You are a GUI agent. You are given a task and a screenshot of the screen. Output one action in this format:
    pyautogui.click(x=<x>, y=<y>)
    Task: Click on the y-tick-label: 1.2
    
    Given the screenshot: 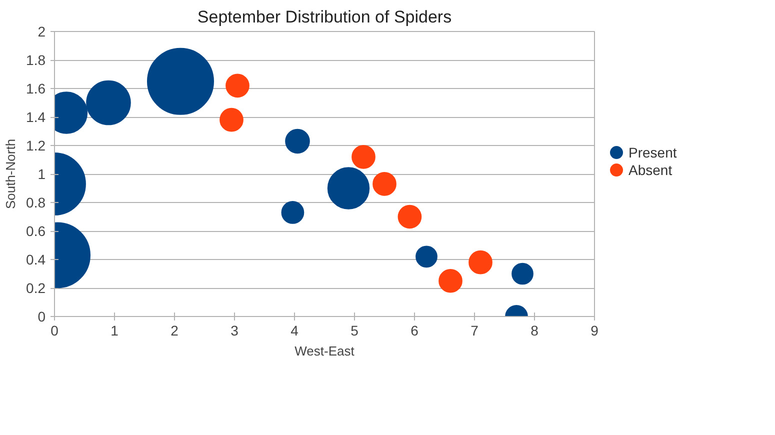 What is the action you would take?
    pyautogui.click(x=36, y=146)
    